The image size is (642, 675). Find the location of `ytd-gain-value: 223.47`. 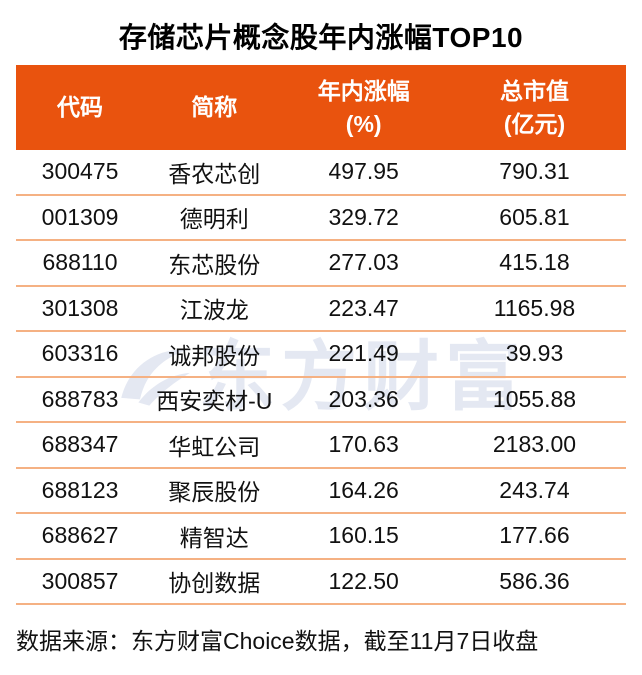

ytd-gain-value: 223.47 is located at coordinates (363, 307).